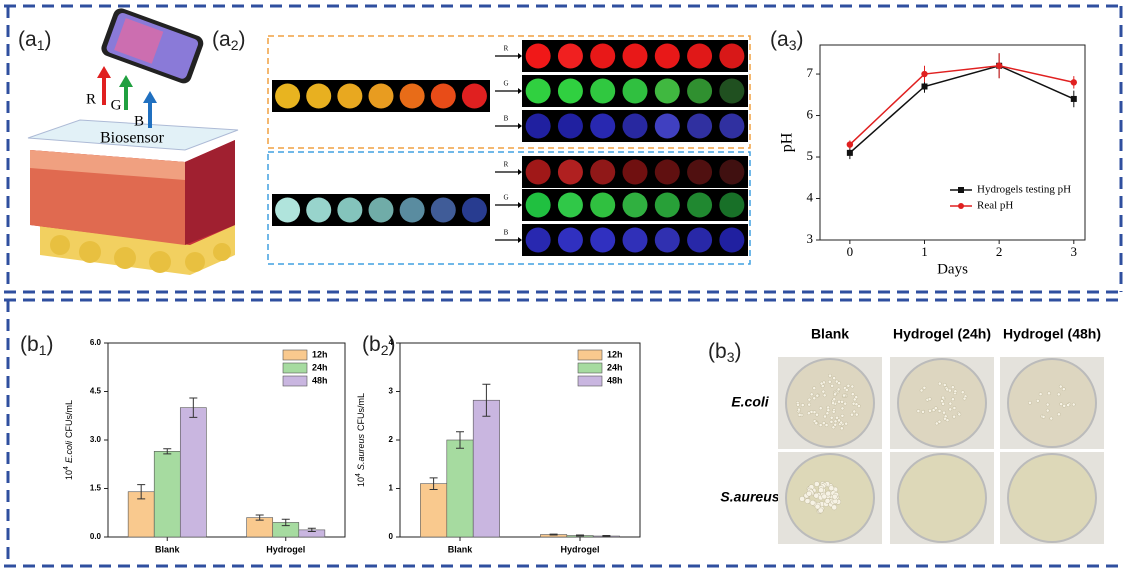  Describe the element at coordinates (793, 45) in the screenshot. I see `panel-sub: 3` at that location.